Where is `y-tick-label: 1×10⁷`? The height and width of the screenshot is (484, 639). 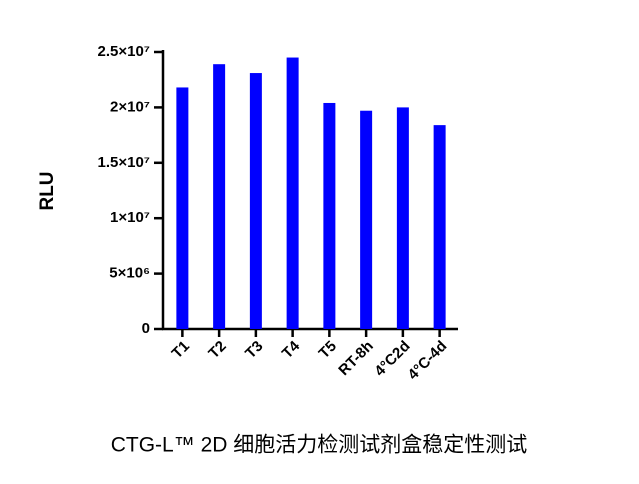
y-tick-label: 1×10⁷ is located at coordinates (130, 217).